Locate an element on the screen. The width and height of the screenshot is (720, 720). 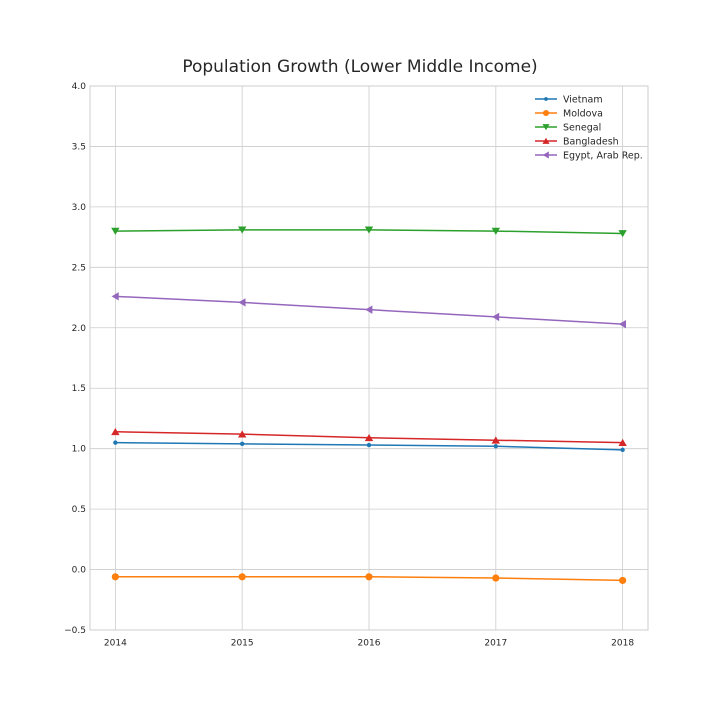
legend-marker-moldova is located at coordinates (546, 113).